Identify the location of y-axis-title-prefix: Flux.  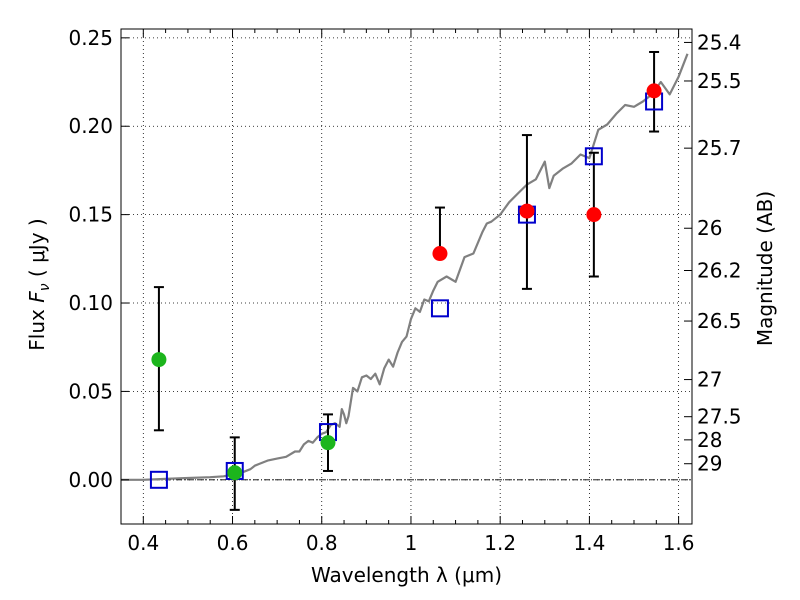
(37, 327).